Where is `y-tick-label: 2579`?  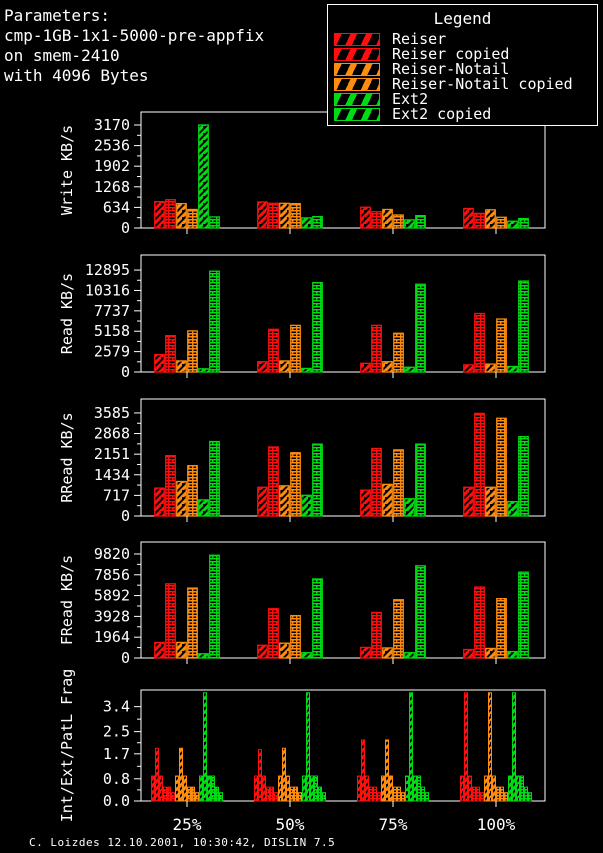 y-tick-label: 2579 is located at coordinates (112, 352).